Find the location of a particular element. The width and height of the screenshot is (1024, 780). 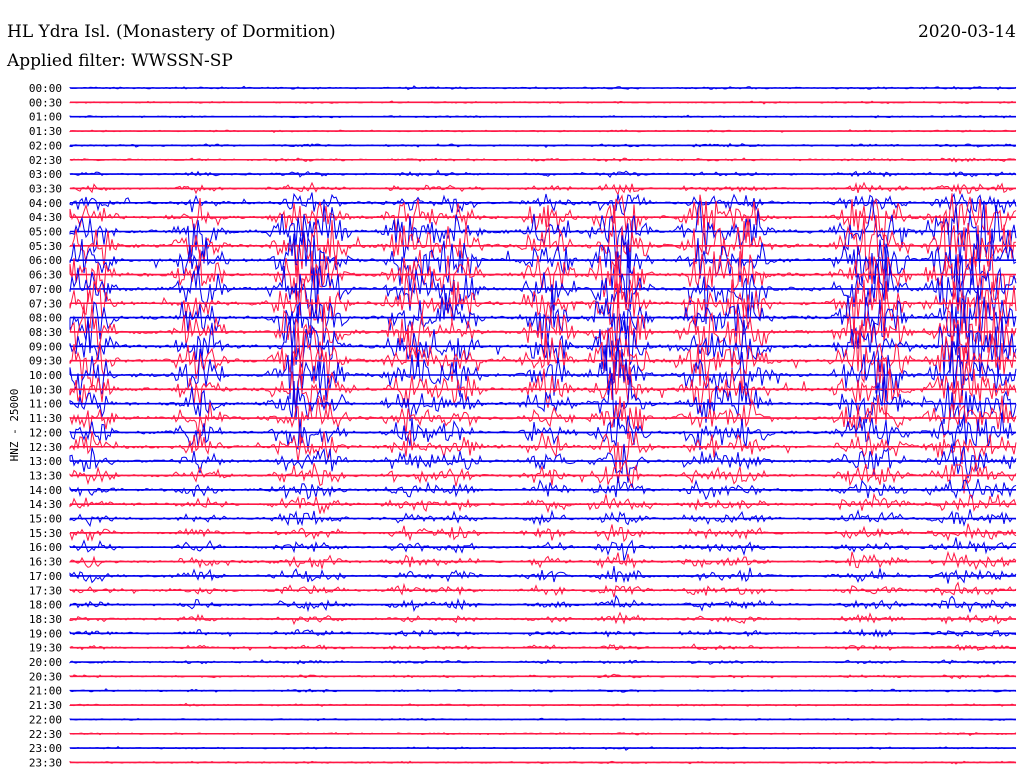

y-tick-label: 23:30 is located at coordinates (45, 762).